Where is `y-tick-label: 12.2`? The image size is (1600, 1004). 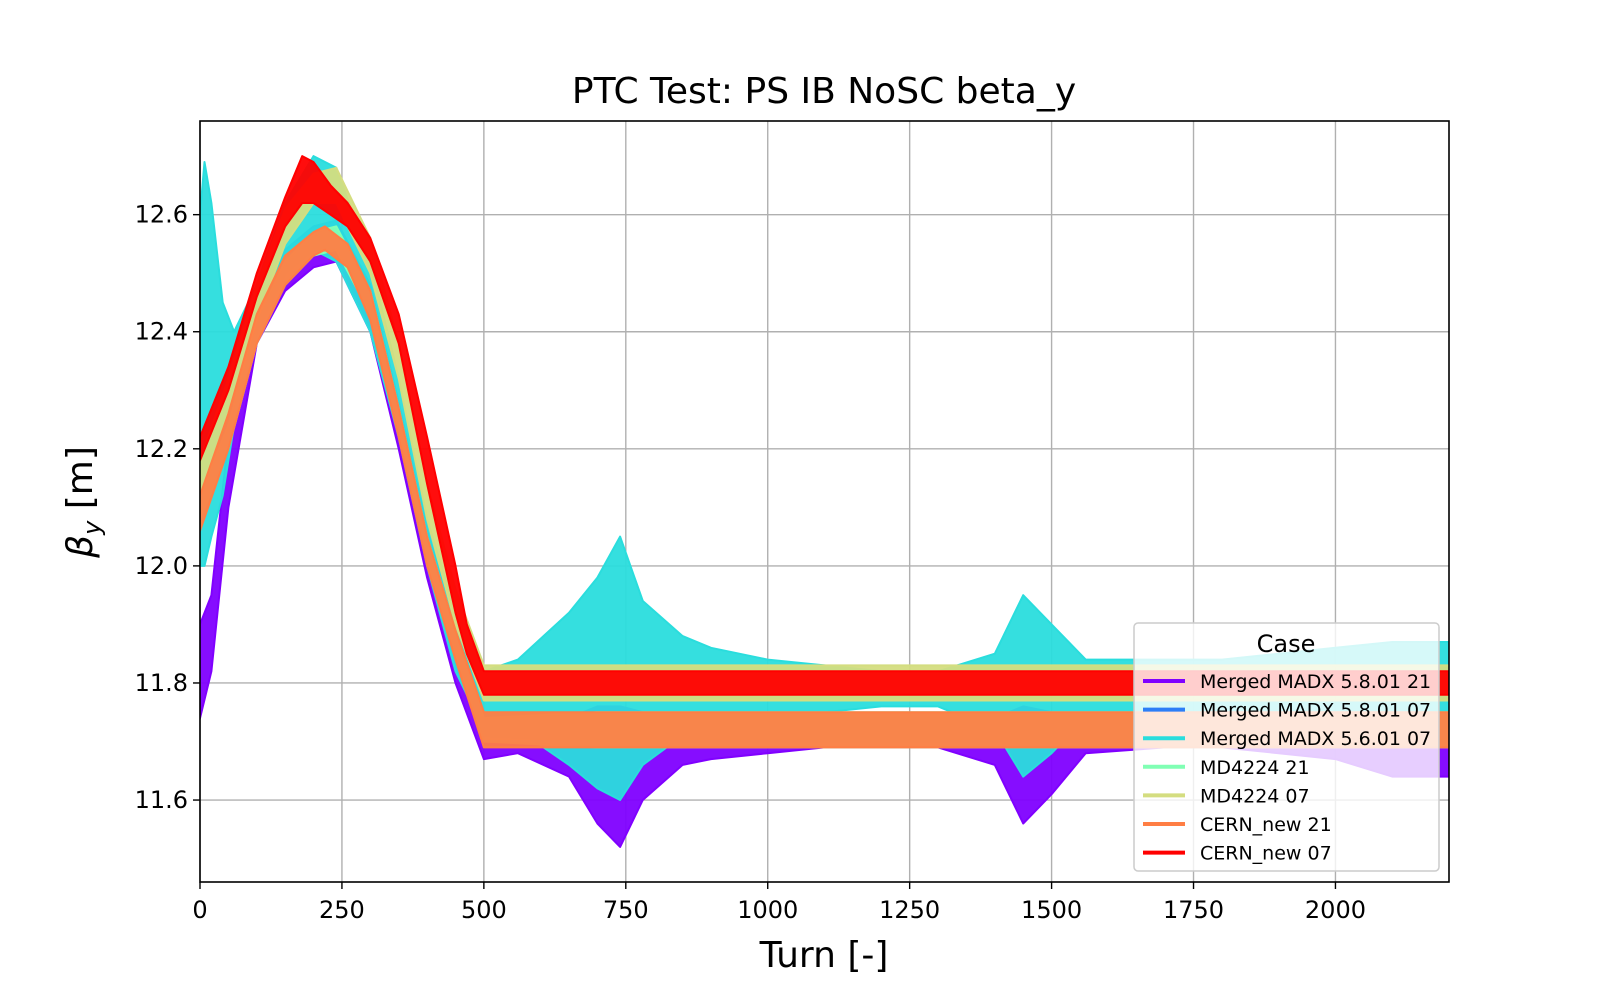 y-tick-label: 12.2 is located at coordinates (161, 449).